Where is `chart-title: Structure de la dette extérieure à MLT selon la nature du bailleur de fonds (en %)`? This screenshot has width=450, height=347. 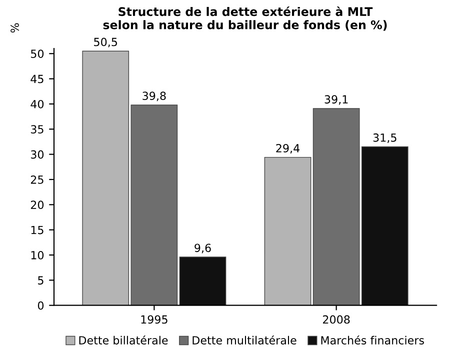 chart-title: Structure de la dette extérieure à MLT selon la nature du bailleur de fonds (en %) is located at coordinates (245, 18).